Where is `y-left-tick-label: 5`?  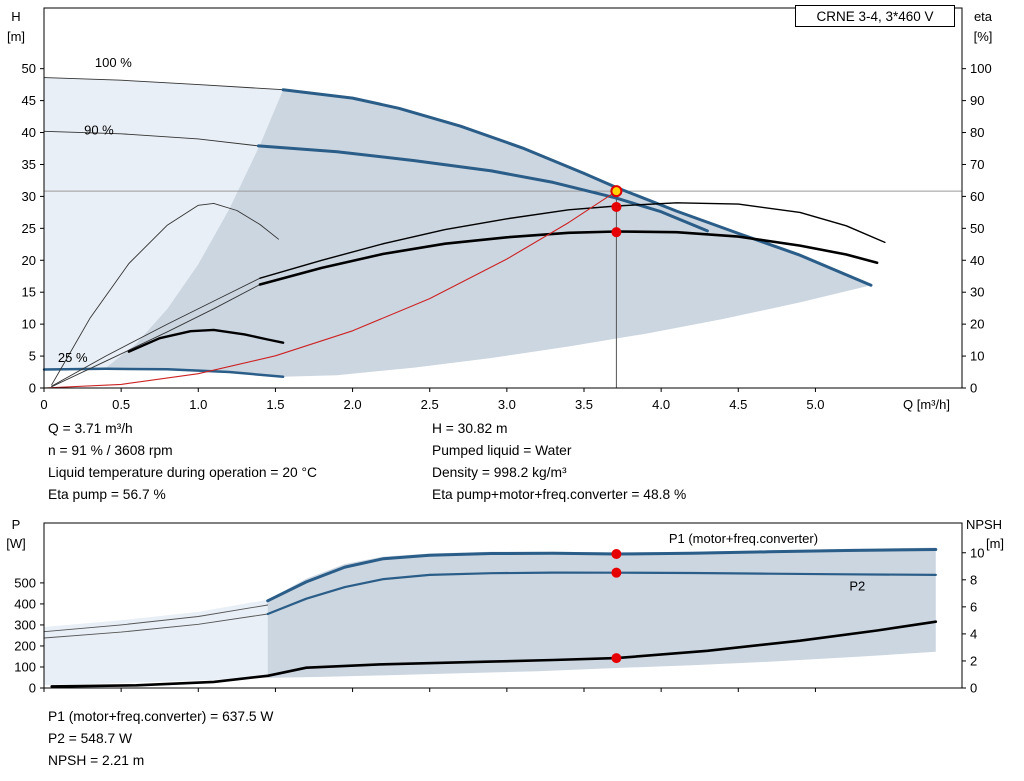
y-left-tick-label: 5 is located at coordinates (32, 356).